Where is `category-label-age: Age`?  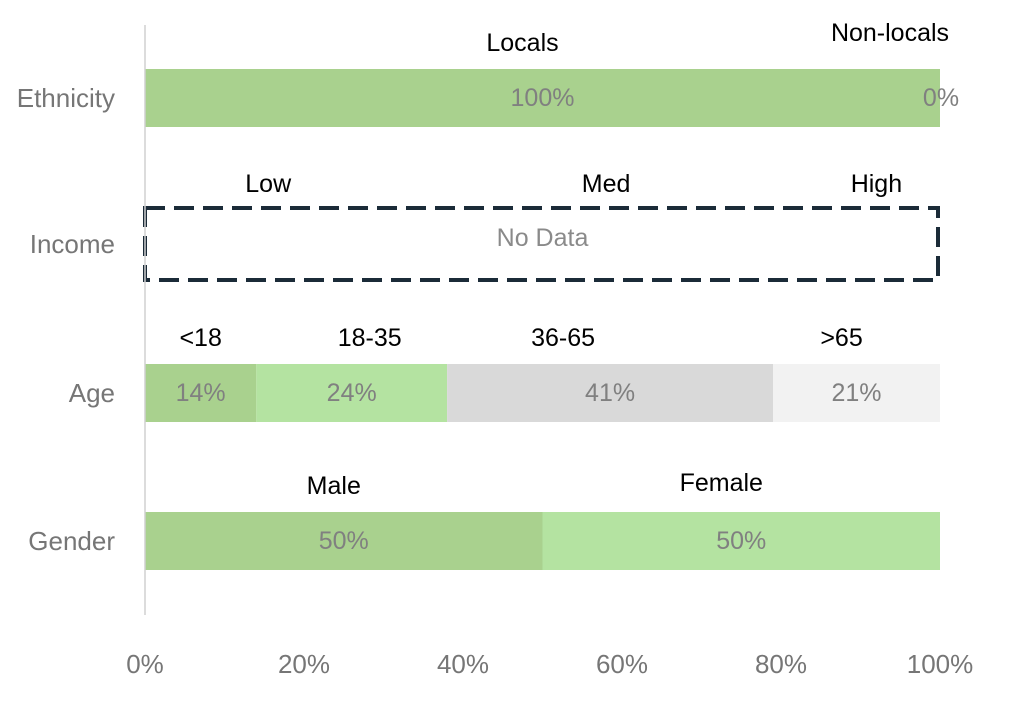
category-label-age: Age is located at coordinates (92, 393).